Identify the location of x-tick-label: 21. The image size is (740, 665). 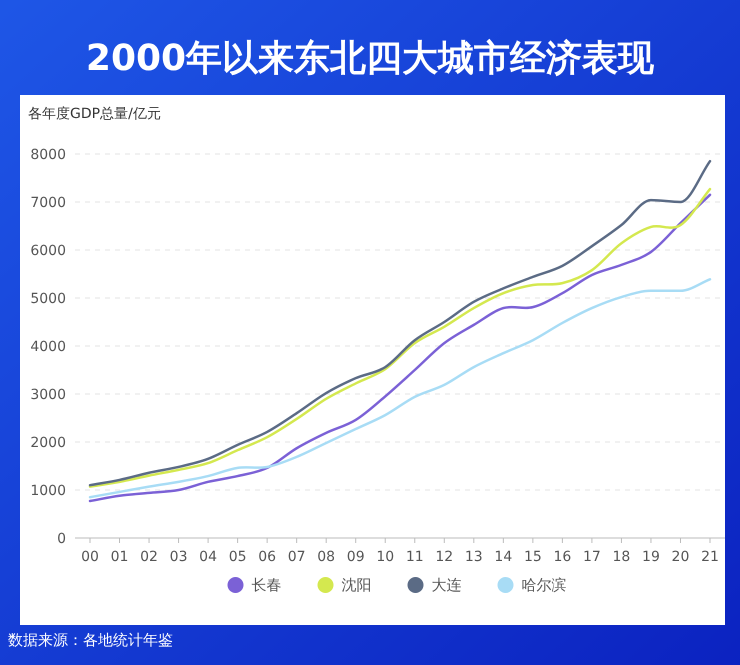
(710, 557).